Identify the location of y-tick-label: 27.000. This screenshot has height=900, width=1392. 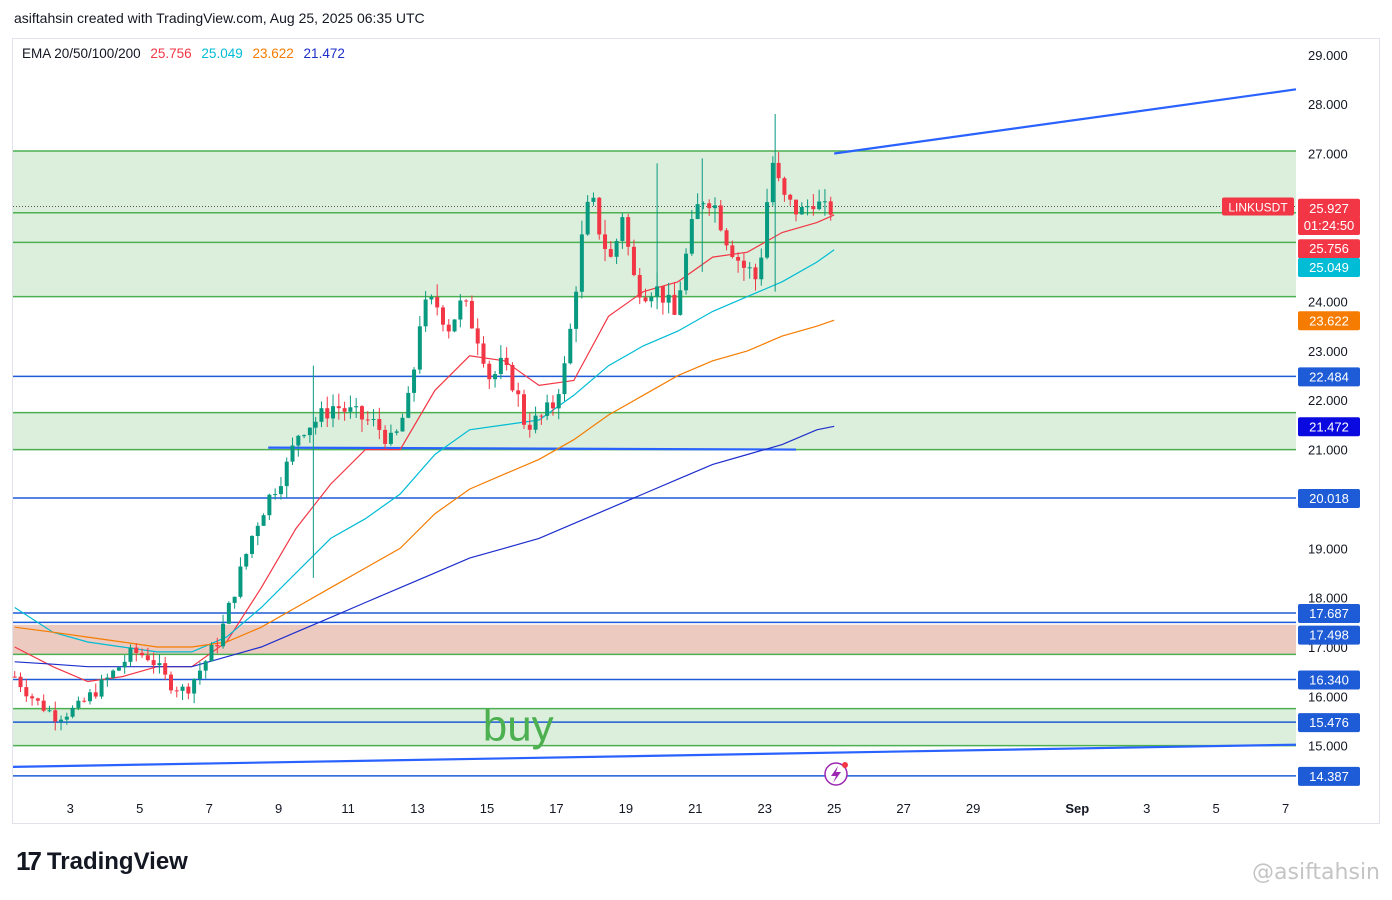
(1328, 153).